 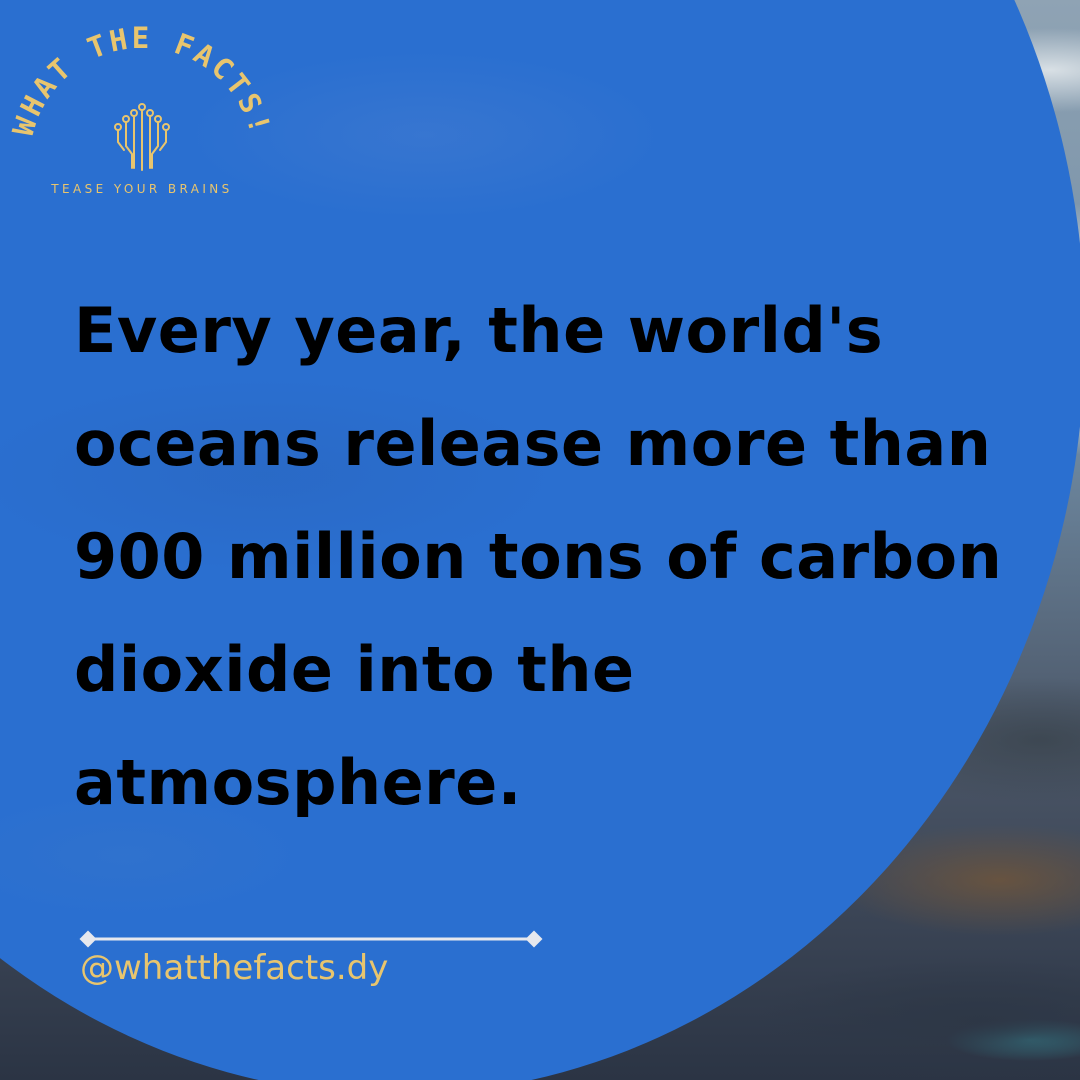 What do you see at coordinates (142, 137) in the screenshot?
I see `brain-circuit-icon` at bounding box center [142, 137].